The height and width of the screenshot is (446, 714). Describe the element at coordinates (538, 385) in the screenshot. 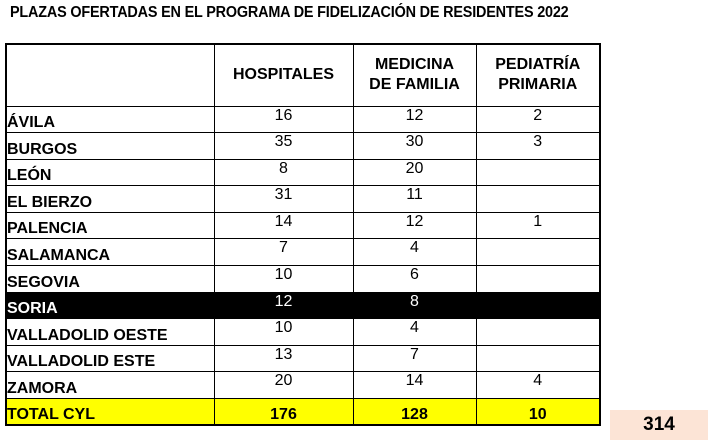

I see `cell-pediatria: 4` at that location.